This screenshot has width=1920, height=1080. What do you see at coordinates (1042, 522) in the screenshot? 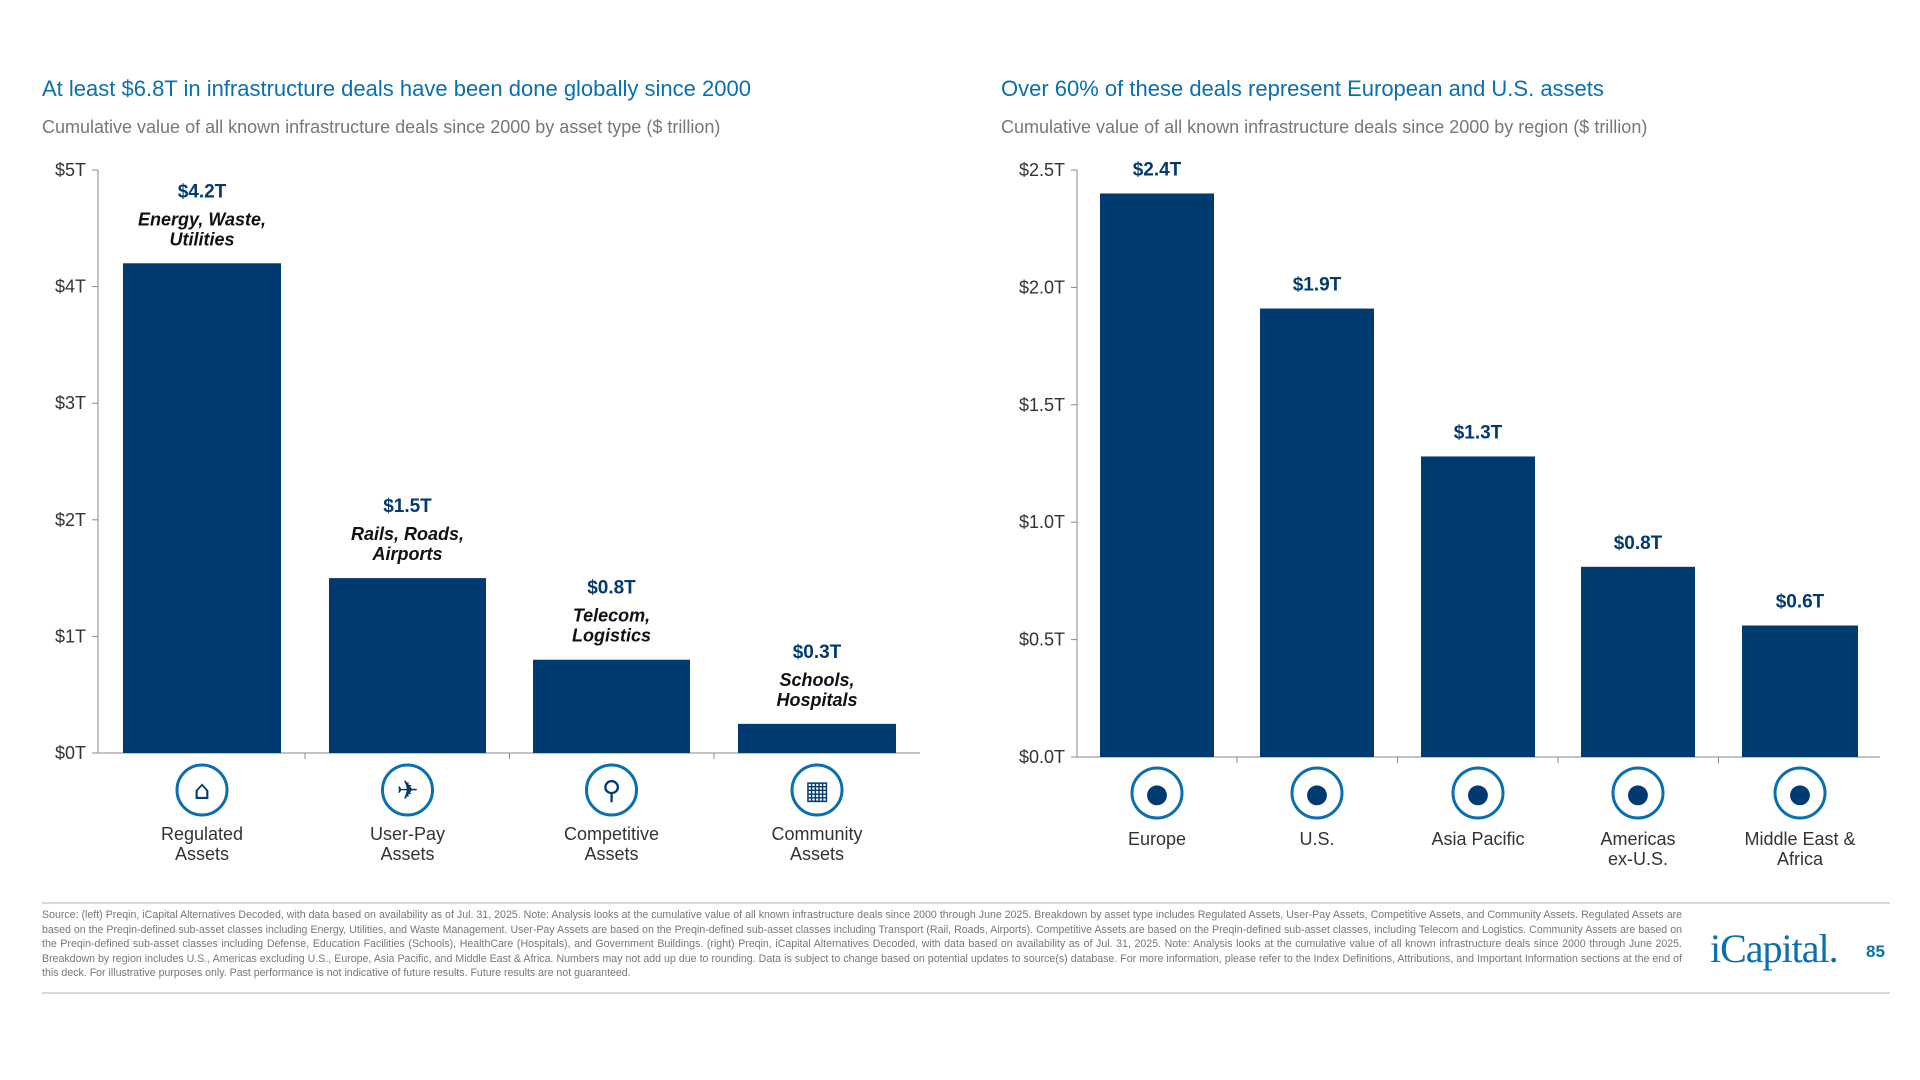
I see `y-tick-label: $1.0T` at bounding box center [1042, 522].